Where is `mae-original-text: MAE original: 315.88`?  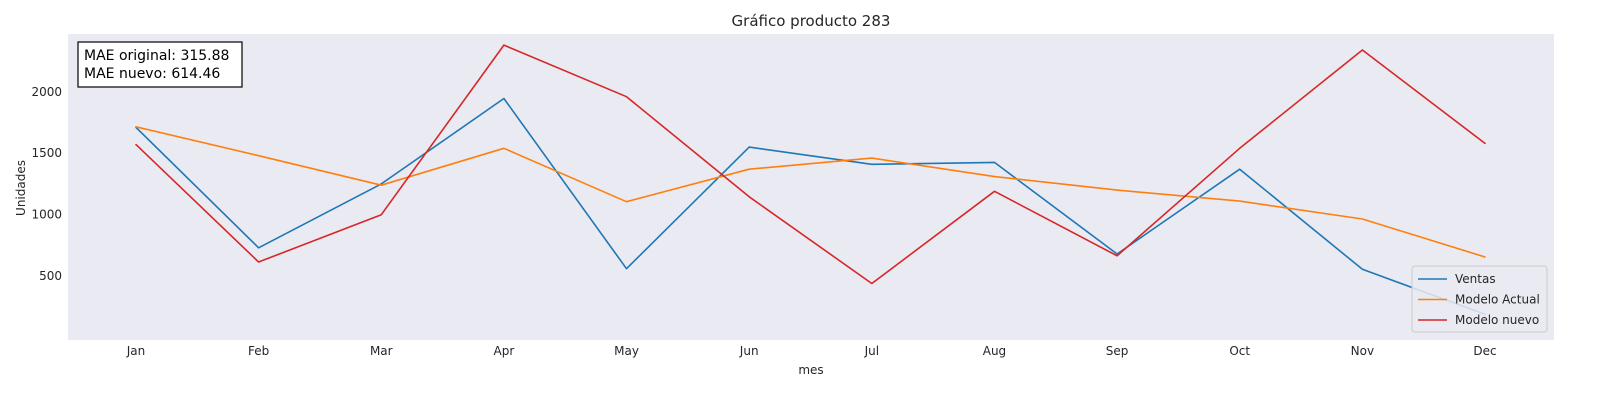
mae-original-text: MAE original: 315.88 is located at coordinates (156, 56).